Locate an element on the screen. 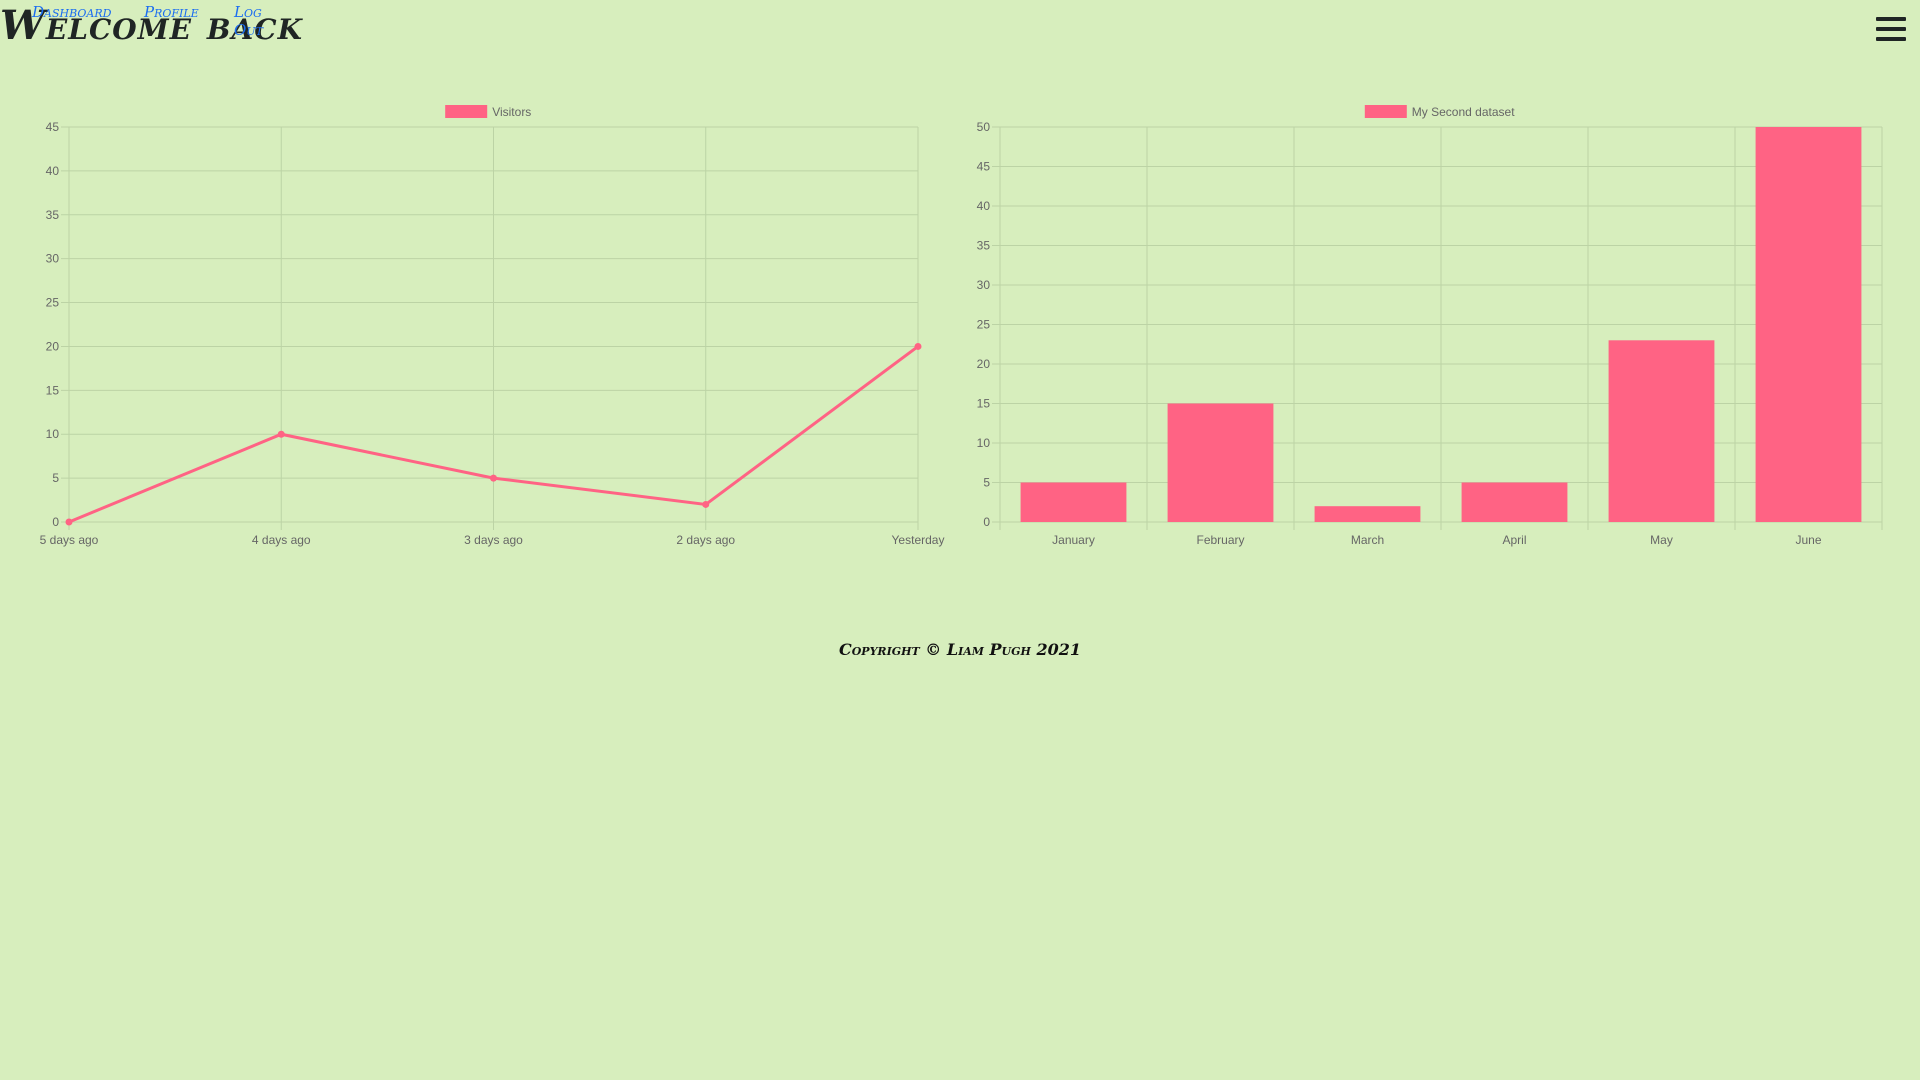 This screenshot has height=1080, width=1920. nav-link-dashboard: Dashboard is located at coordinates (72, 12).